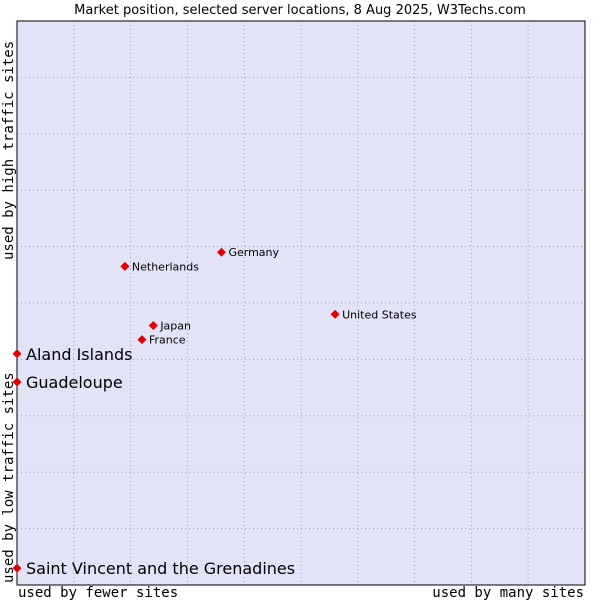 This screenshot has width=600, height=600. I want to click on data-point-united-states, so click(335, 314).